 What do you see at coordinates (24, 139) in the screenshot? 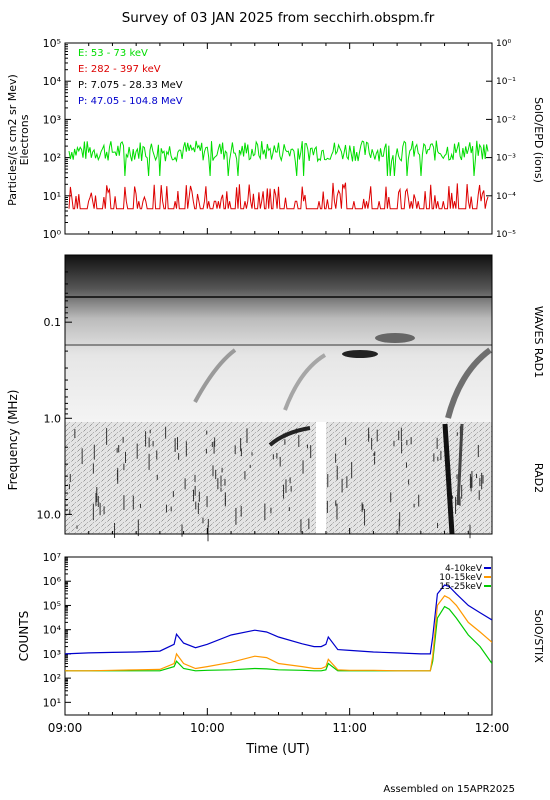
I see `epd-ylabel2: Electrons` at bounding box center [24, 139].